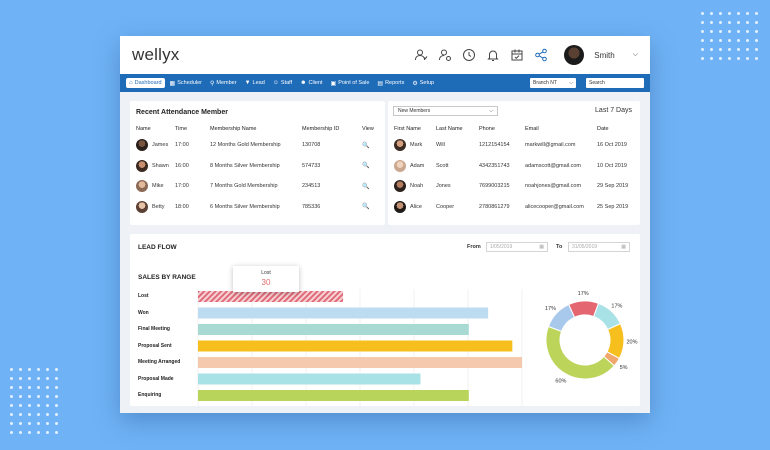  Describe the element at coordinates (350, 83) in the screenshot. I see `nav-point-of-sale: ▣ Point of Sale` at that location.